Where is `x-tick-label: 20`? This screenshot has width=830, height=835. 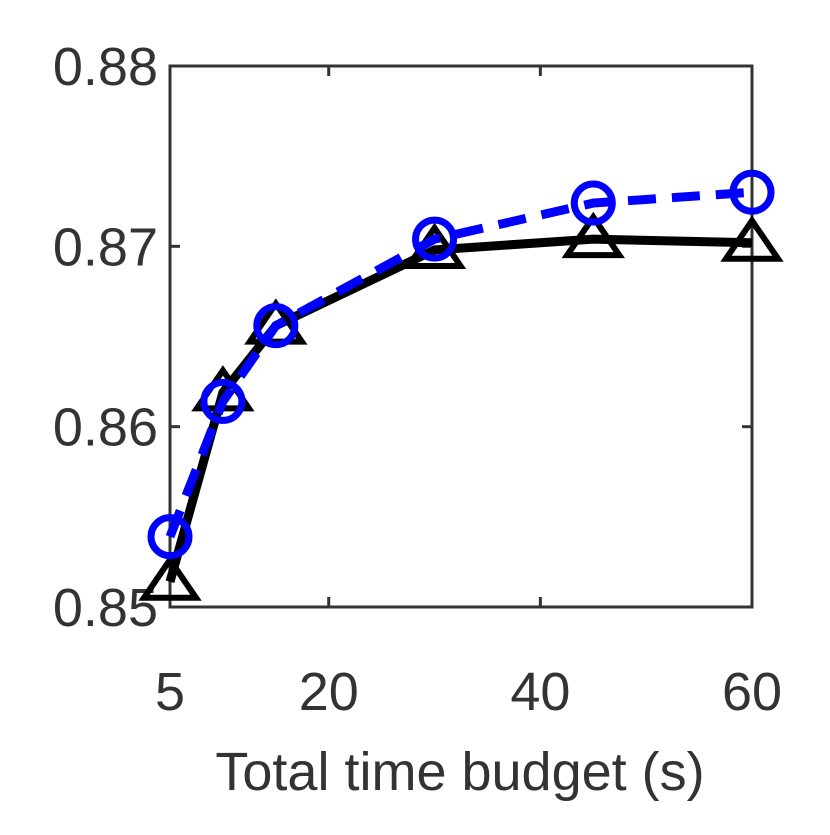
x-tick-label: 20 is located at coordinates (329, 692).